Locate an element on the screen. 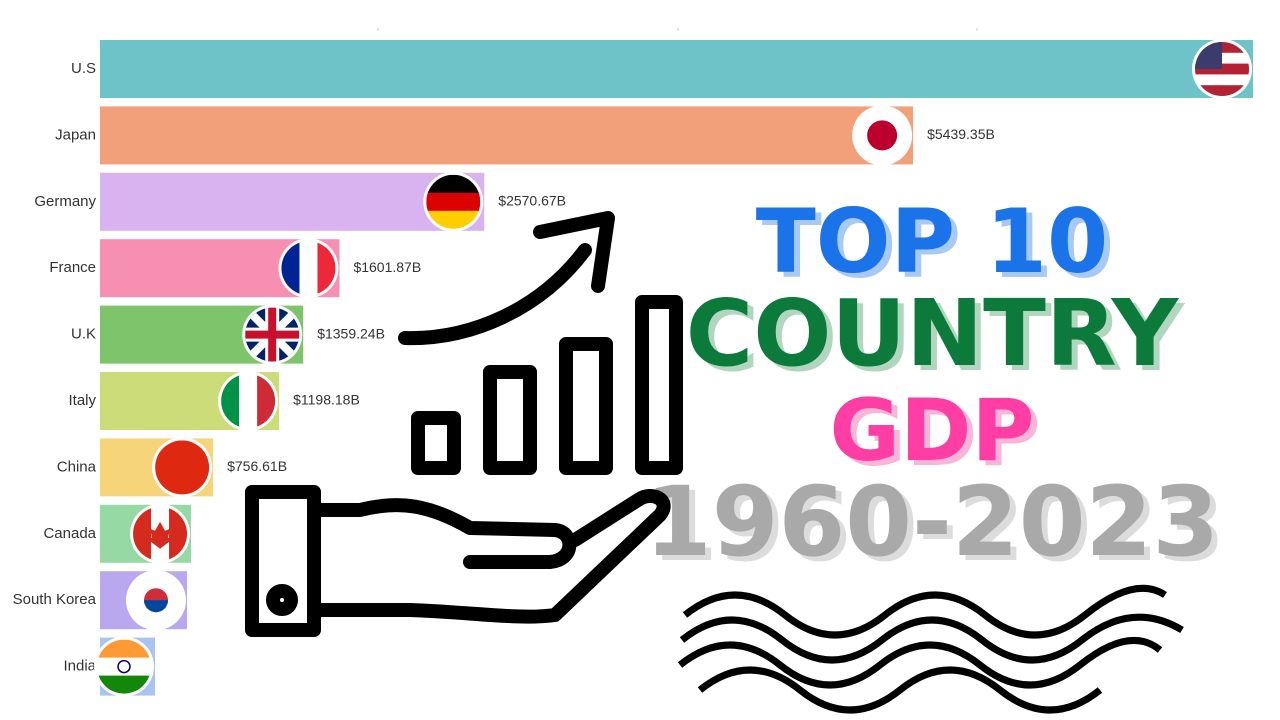 This screenshot has width=1280, height=720. title-line: COUNTRY is located at coordinates (933, 333).